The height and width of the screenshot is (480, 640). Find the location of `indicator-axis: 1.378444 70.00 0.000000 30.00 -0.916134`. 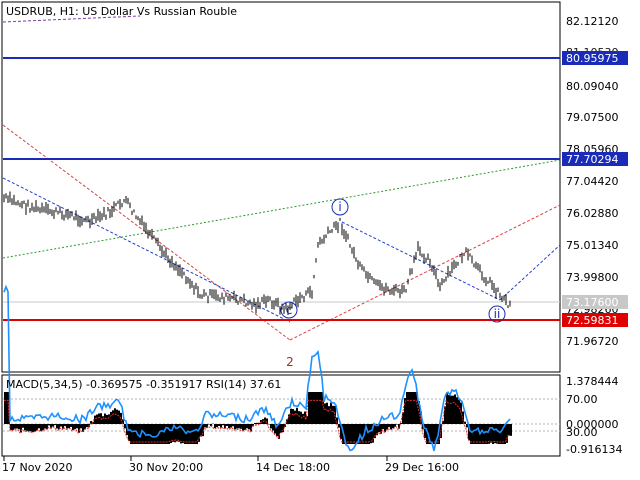

indicator-axis: 1.378444 70.00 0.000000 30.00 -0.916134 is located at coordinates (594, 415).